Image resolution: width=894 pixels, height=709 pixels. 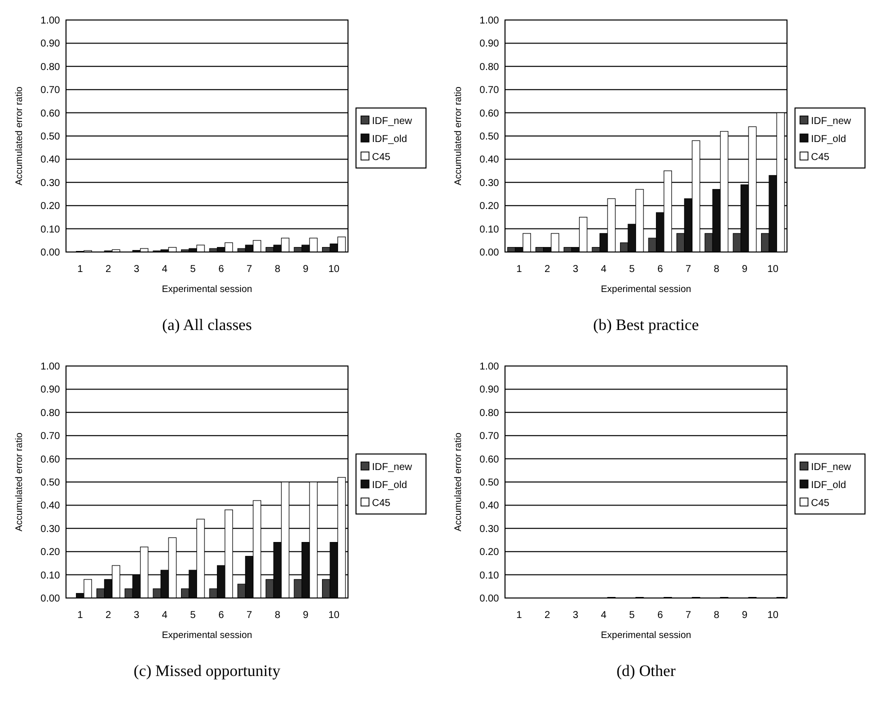 I want to click on text: (a) All classes, so click(x=207, y=325).